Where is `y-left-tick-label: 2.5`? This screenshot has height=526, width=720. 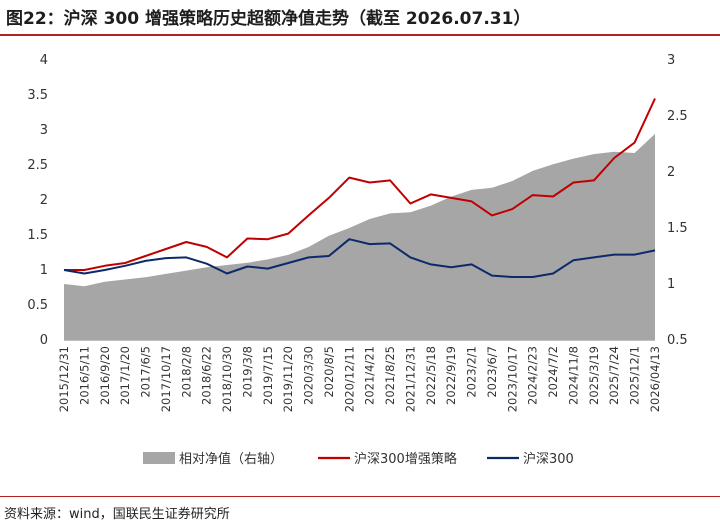
y-left-tick-label: 2.5 is located at coordinates (37, 165).